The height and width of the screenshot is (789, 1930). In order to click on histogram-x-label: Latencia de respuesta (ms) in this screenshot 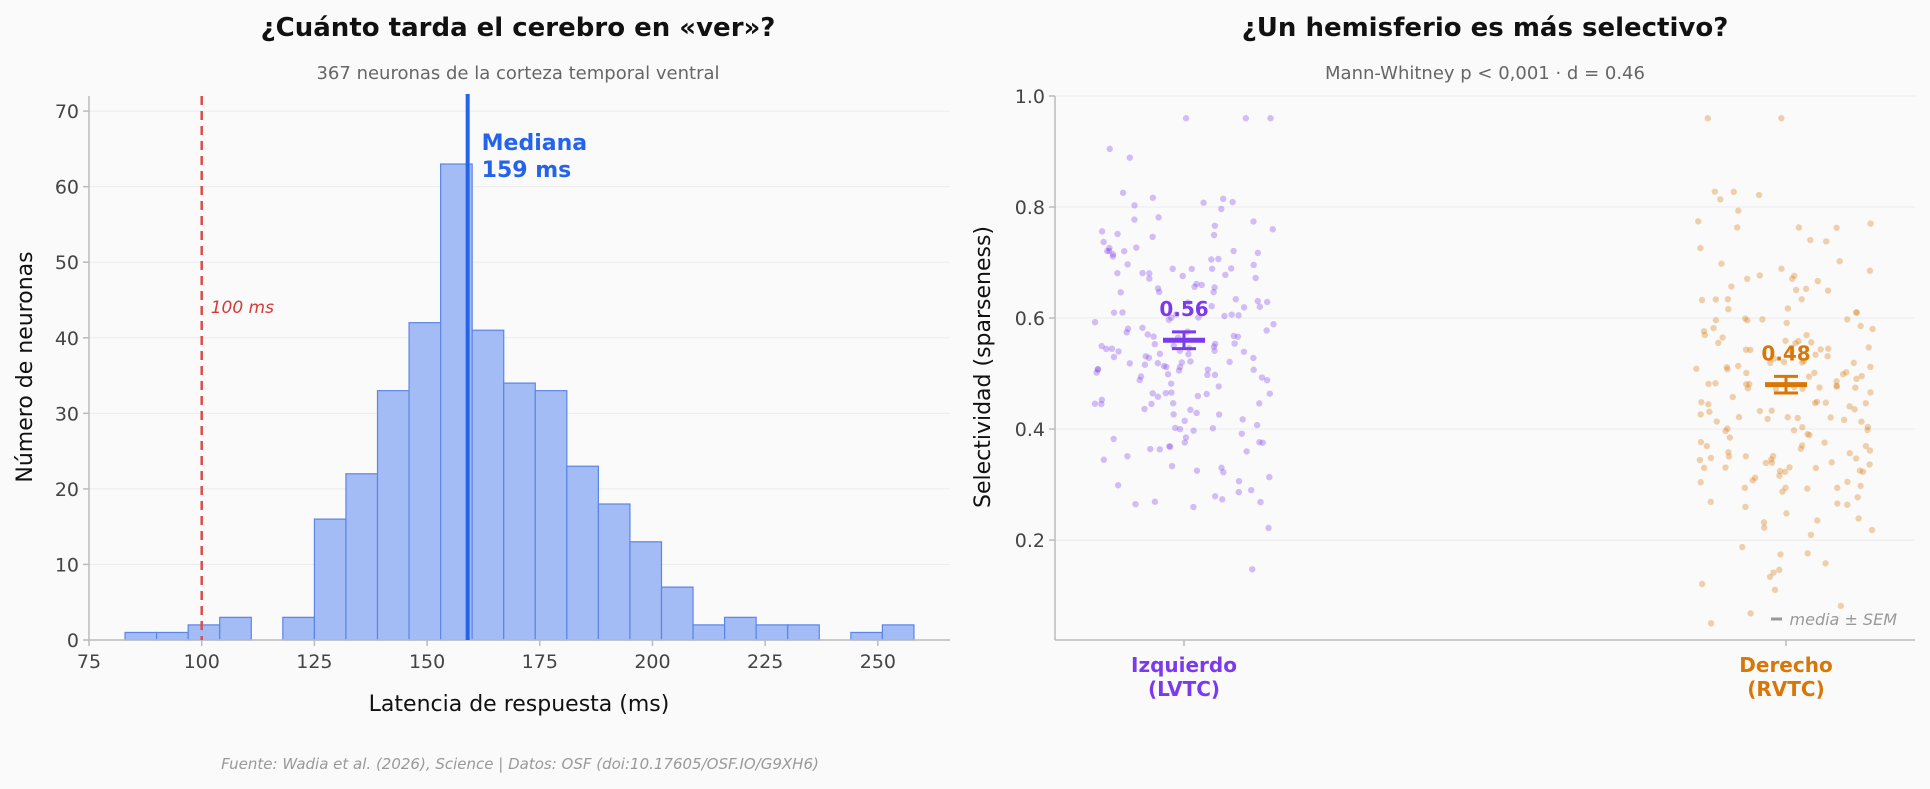, I will do `click(519, 704)`.